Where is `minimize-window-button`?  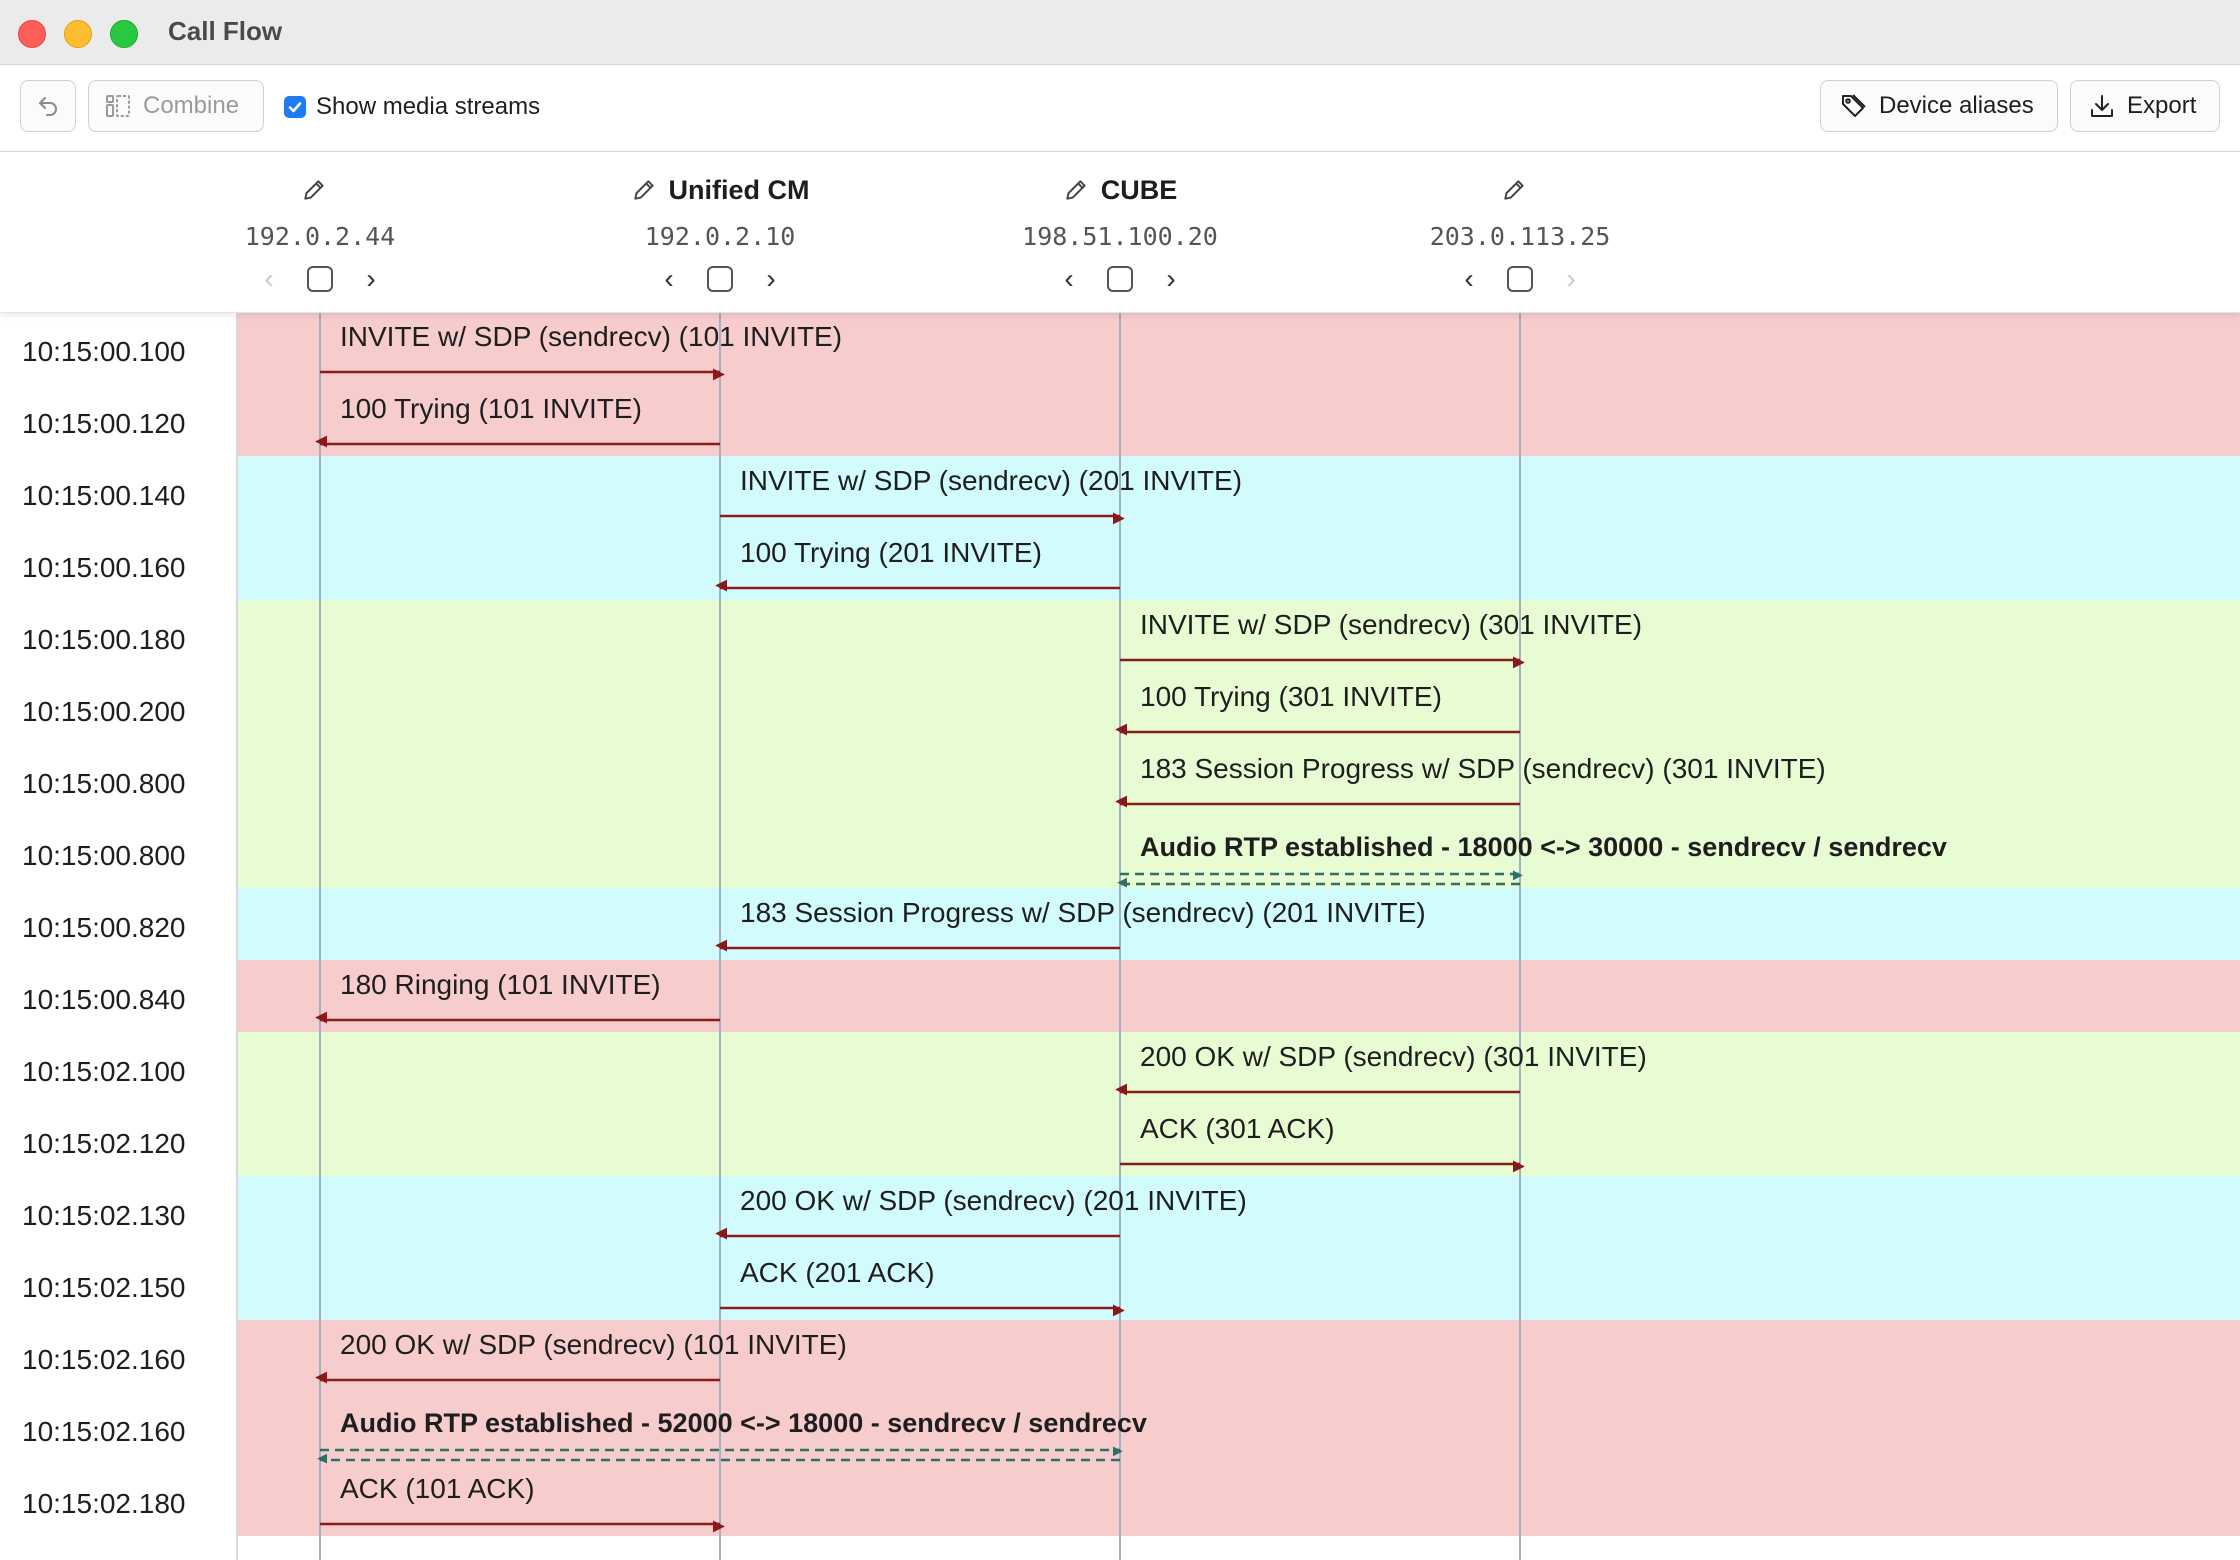
minimize-window-button is located at coordinates (78, 34).